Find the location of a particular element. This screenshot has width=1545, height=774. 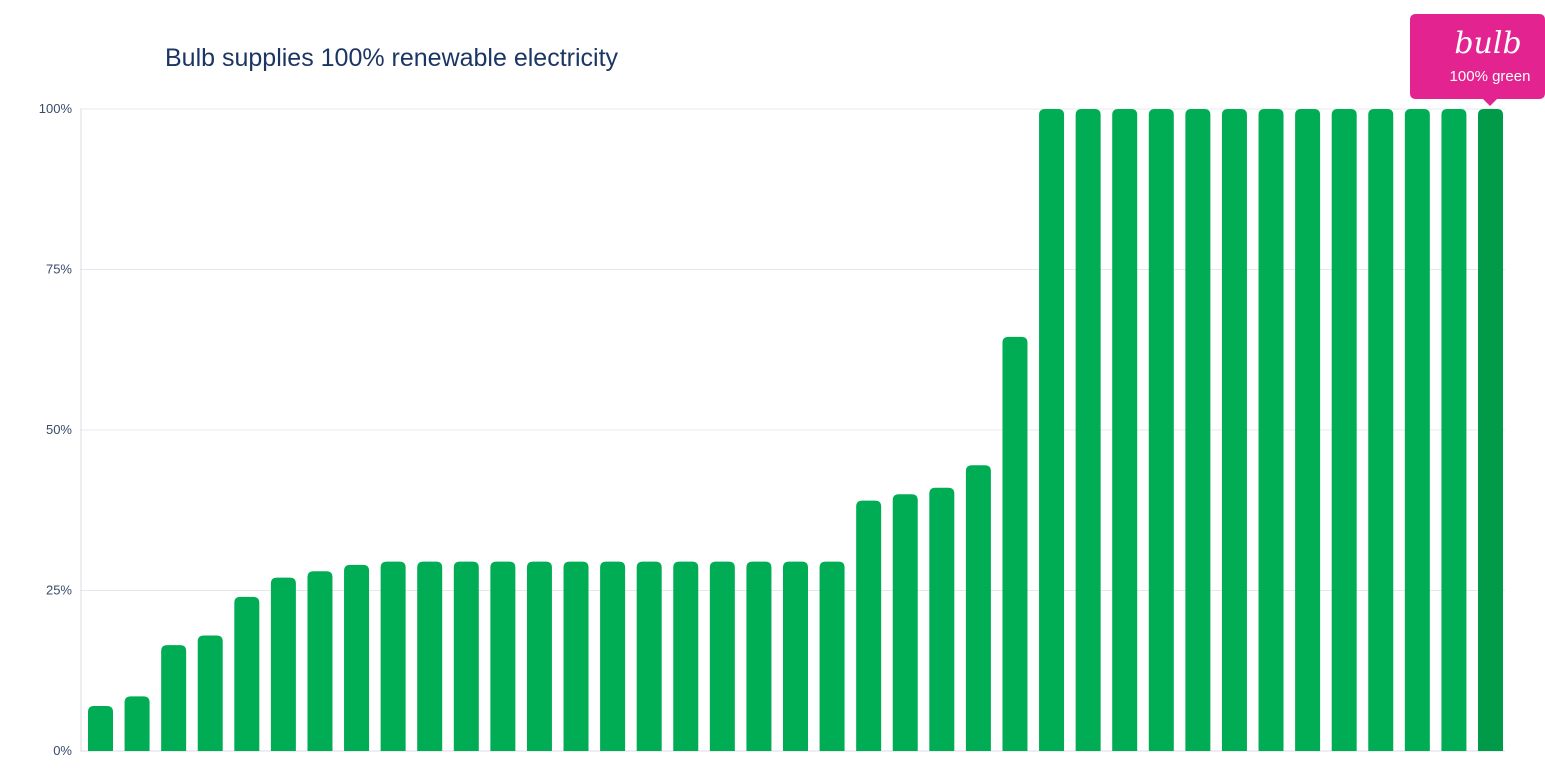

y-tick-label: 25% is located at coordinates (59, 590).